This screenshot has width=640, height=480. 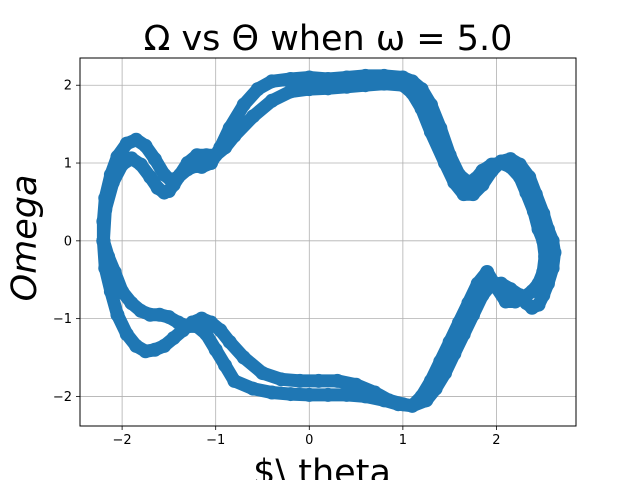 What do you see at coordinates (122, 440) in the screenshot?
I see `x-tick-label: −2` at bounding box center [122, 440].